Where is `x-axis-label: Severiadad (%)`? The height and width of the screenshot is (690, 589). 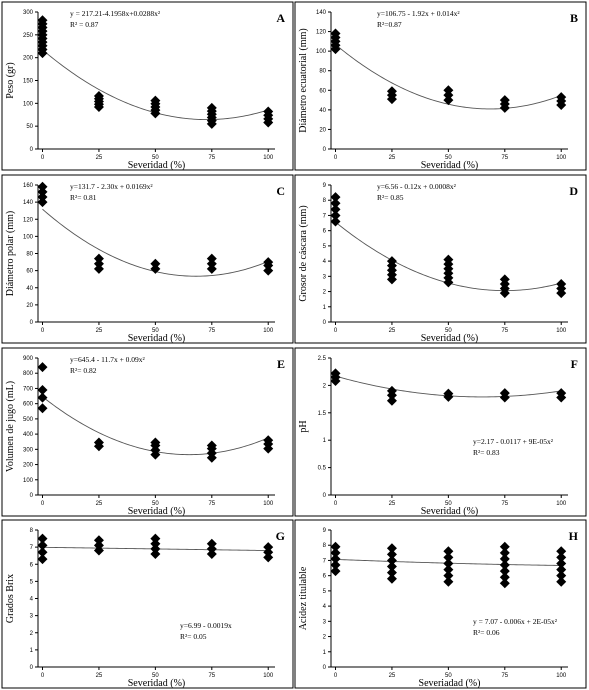
x-axis-label: Severiadad (%) is located at coordinates (450, 683).